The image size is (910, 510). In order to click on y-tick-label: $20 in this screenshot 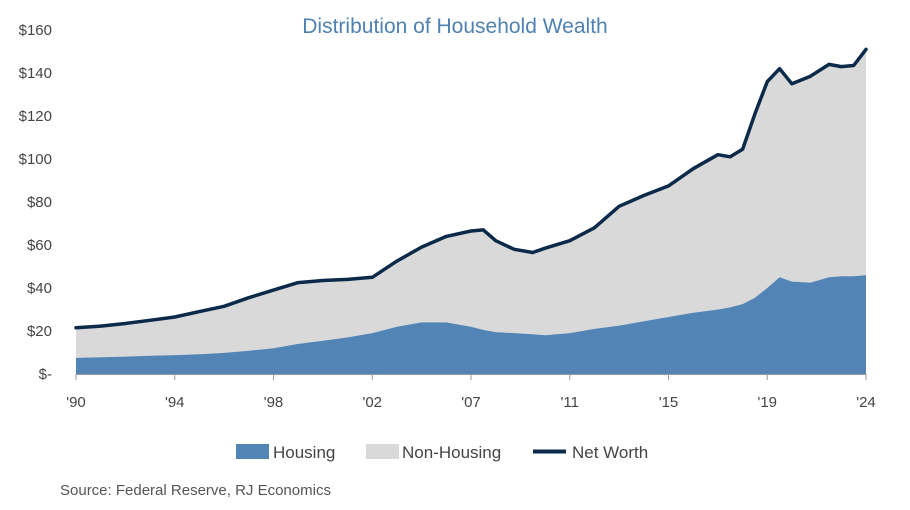, I will do `click(39, 331)`.